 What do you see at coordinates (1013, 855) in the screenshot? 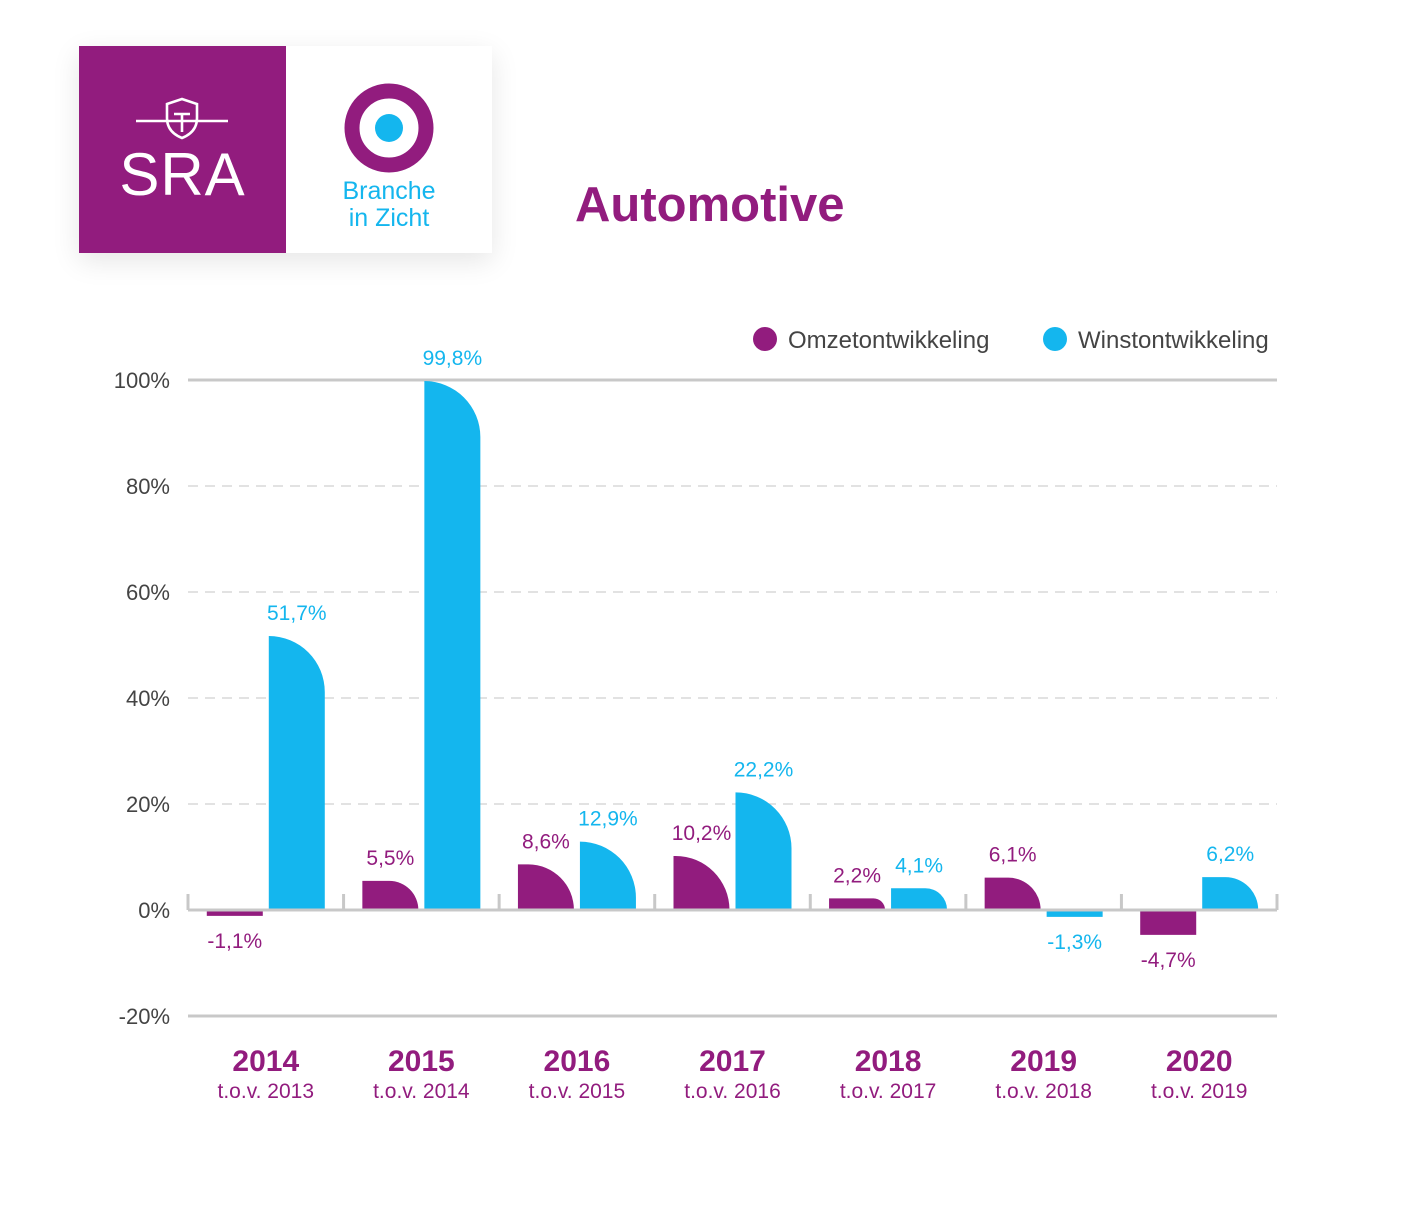
I see `data-label: 6,1%` at bounding box center [1013, 855].